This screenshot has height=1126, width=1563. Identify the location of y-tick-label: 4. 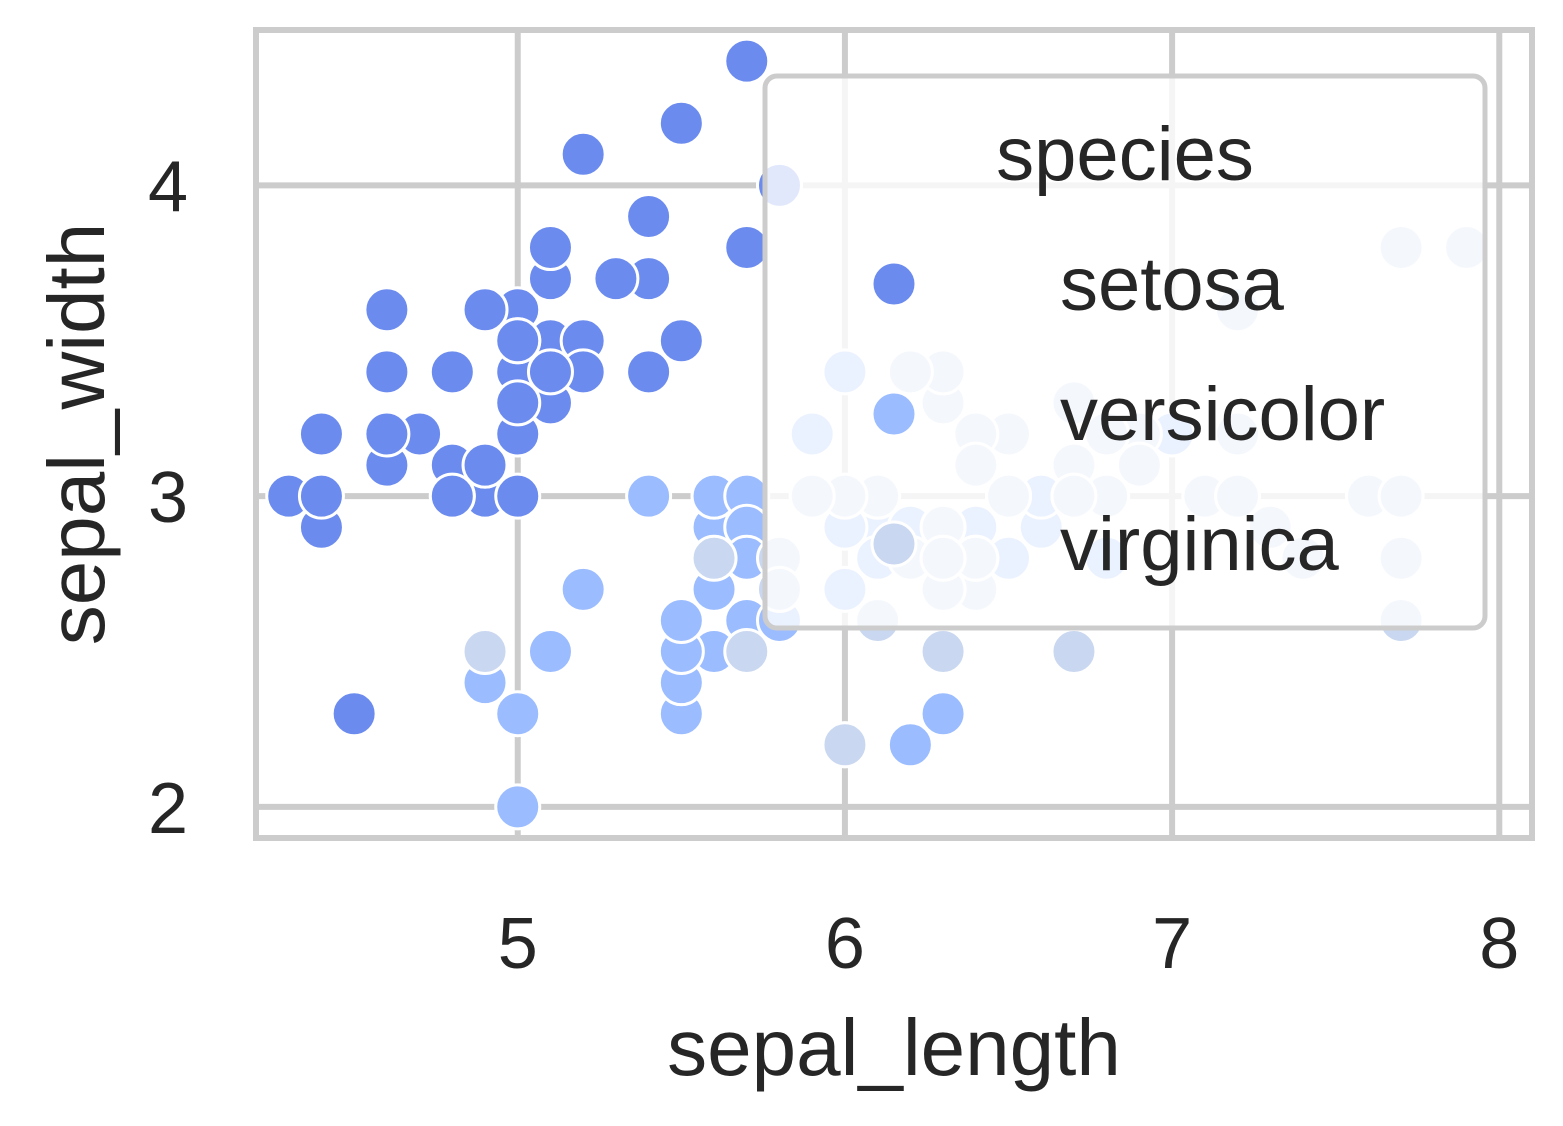
(168, 187).